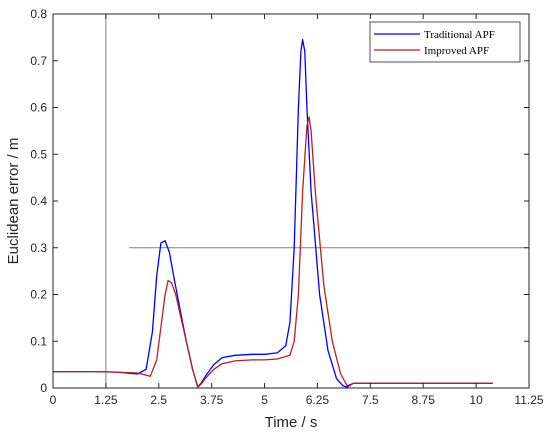 The width and height of the screenshot is (550, 441). Describe the element at coordinates (264, 400) in the screenshot. I see `x-tick-label: 5` at that location.